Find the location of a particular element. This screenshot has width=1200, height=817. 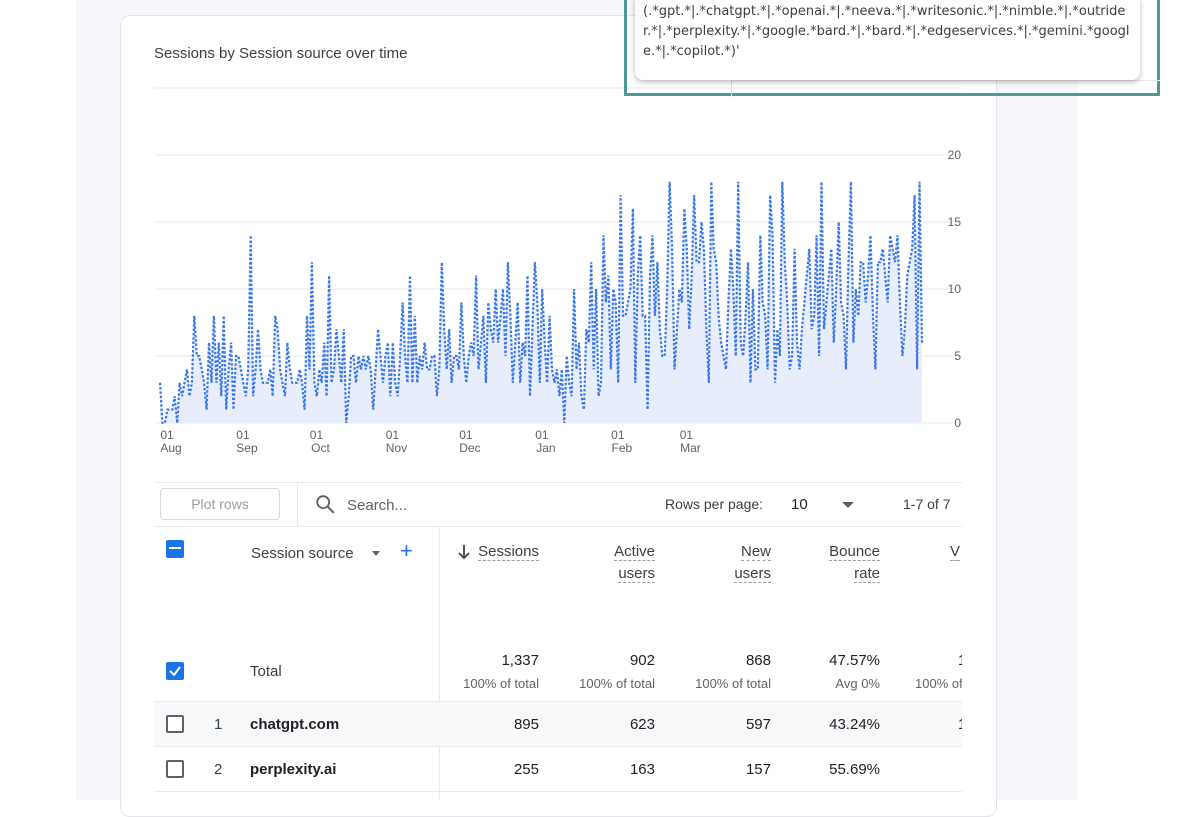

x-tick-month: Dec is located at coordinates (469, 448).